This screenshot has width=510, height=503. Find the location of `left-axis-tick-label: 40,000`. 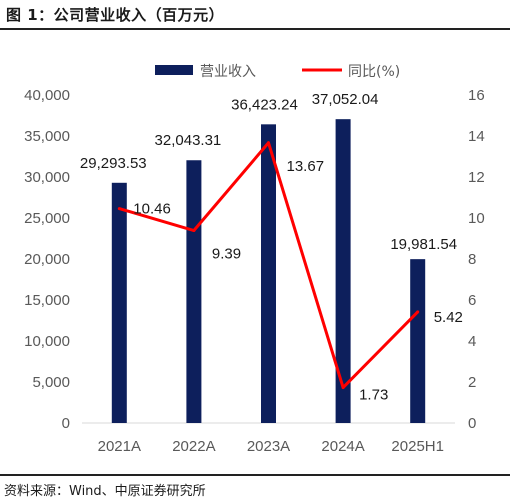

left-axis-tick-label: 40,000 is located at coordinates (47, 95).